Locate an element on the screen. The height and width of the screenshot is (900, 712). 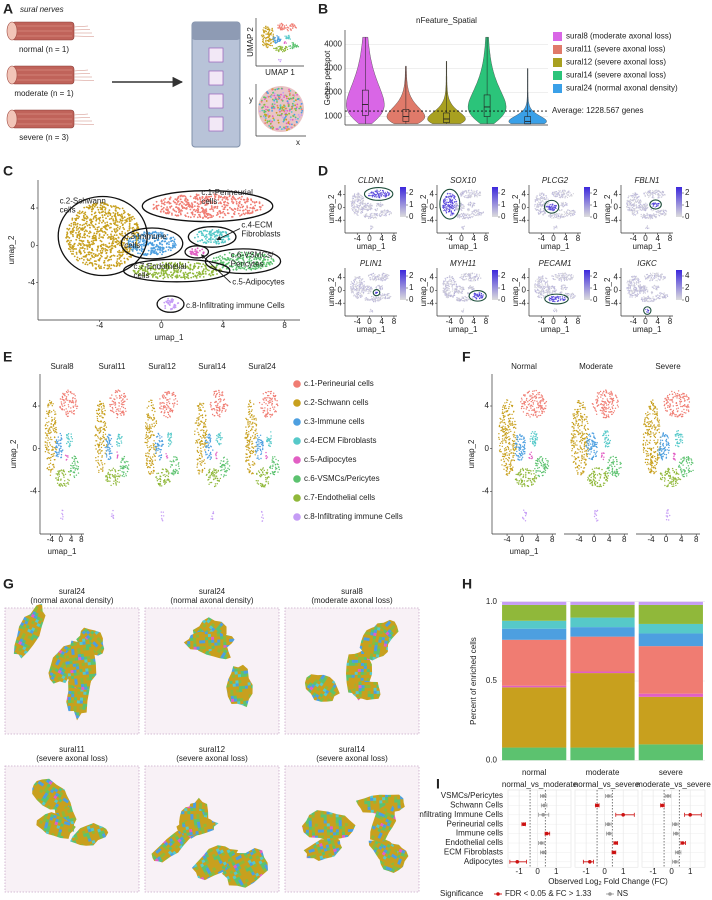
row-label: Immune cells is located at coordinates (479, 833).